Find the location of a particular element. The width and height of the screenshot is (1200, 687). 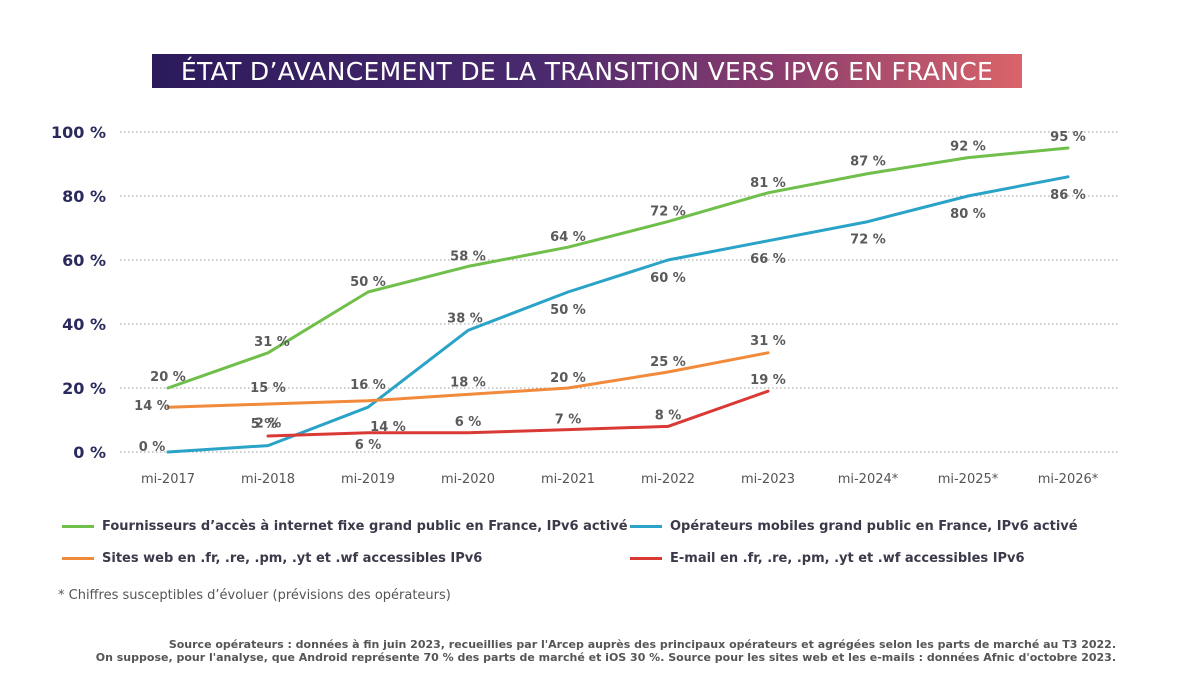

data-label: 92 % is located at coordinates (968, 147).